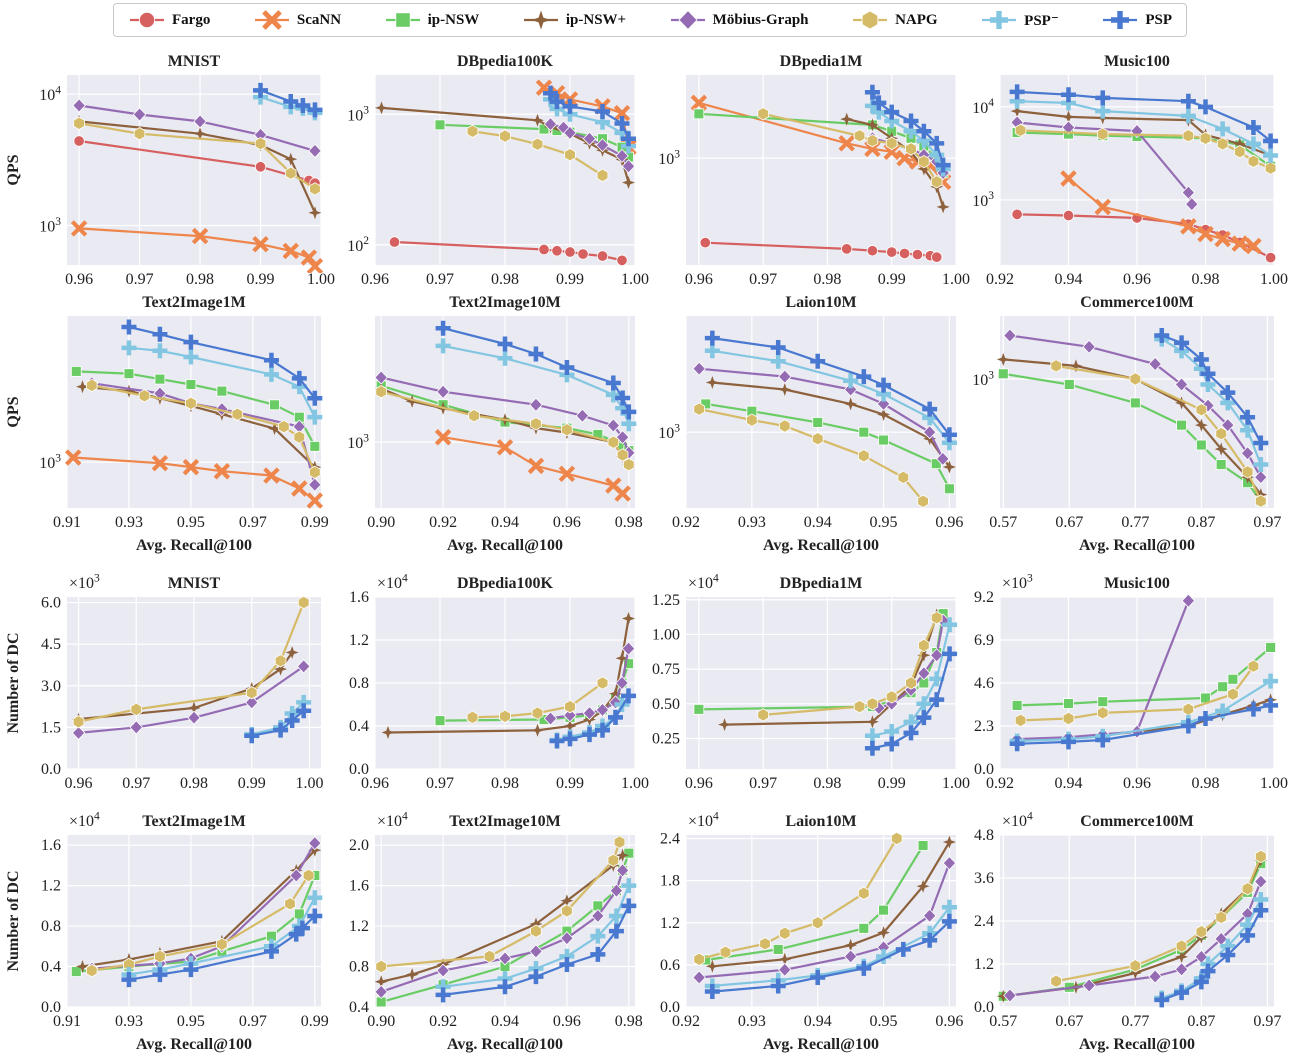 The width and height of the screenshot is (1290, 1064). Describe the element at coordinates (670, 881) in the screenshot. I see `y-tick-label: 1.8` at that location.